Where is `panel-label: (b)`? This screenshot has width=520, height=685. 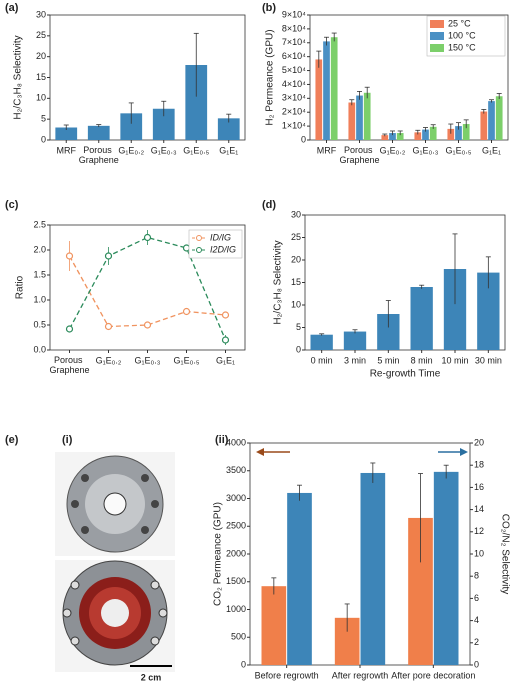
panel-label: (b) is located at coordinates (269, 8).